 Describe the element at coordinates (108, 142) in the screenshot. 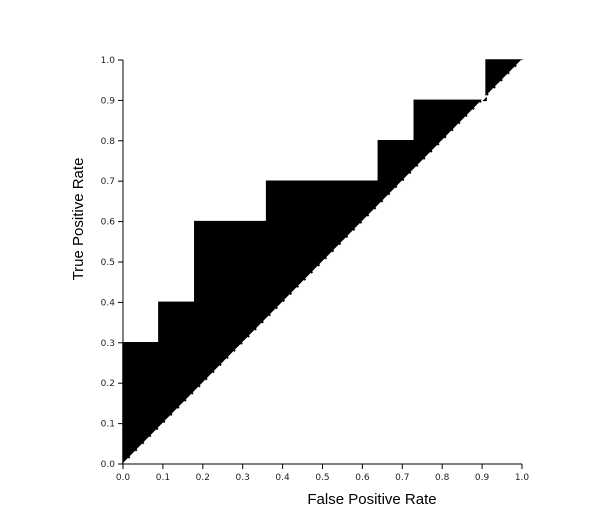

I see `y-tick-label: 0.8` at that location.